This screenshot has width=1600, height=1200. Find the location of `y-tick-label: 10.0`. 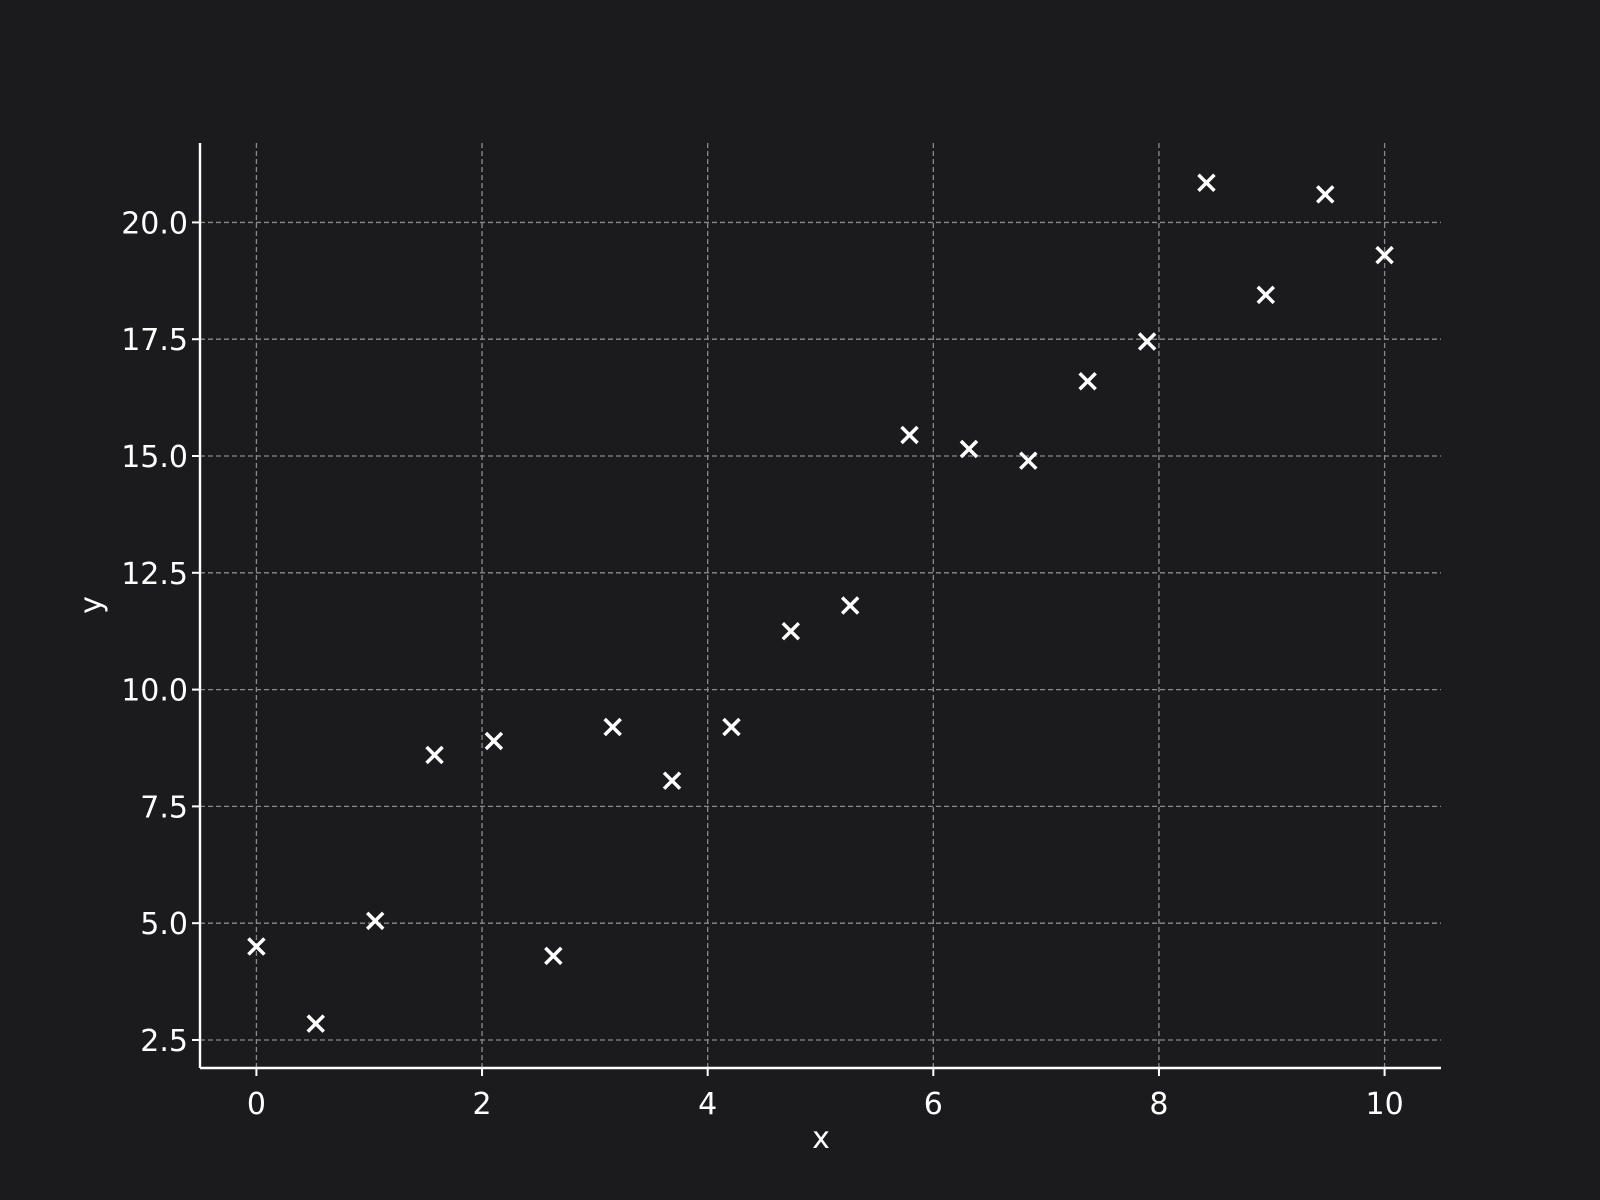

y-tick-label: 10.0 is located at coordinates (154, 691).